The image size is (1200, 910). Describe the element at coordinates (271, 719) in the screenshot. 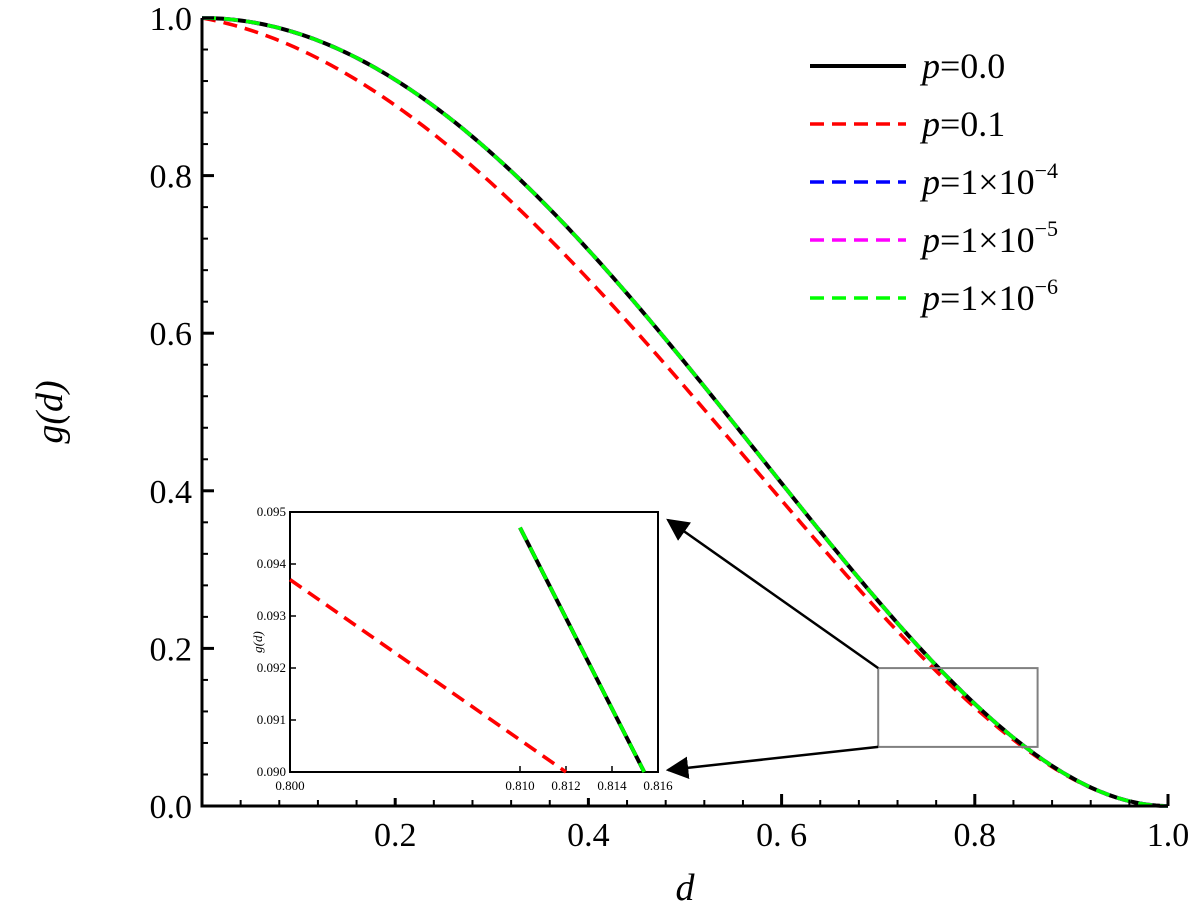

I see `inset-y-tick-label: 0.091` at that location.